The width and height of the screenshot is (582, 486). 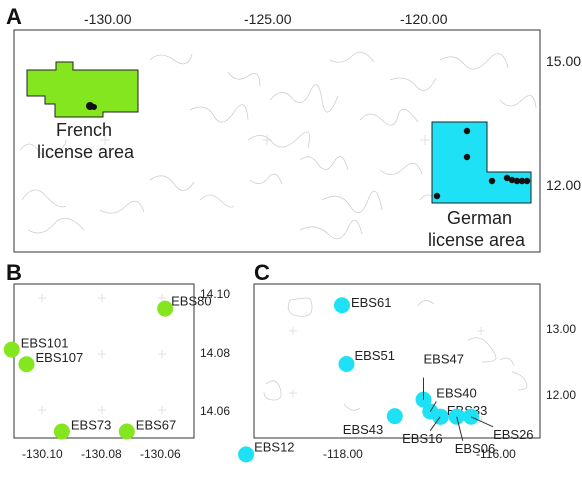 I want to click on panel-c-grid-crosses, so click(x=387, y=362).